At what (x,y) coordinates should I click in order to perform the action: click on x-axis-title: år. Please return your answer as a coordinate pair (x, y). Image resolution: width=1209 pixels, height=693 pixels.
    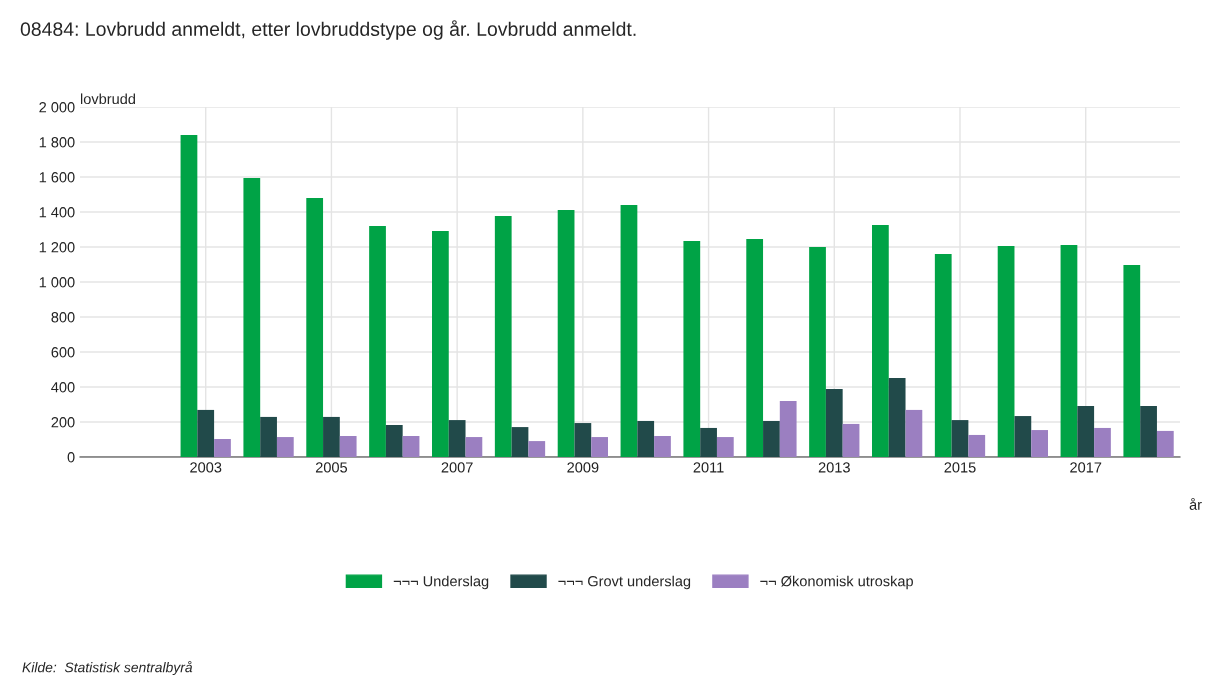
    Looking at the image, I should click on (1195, 504).